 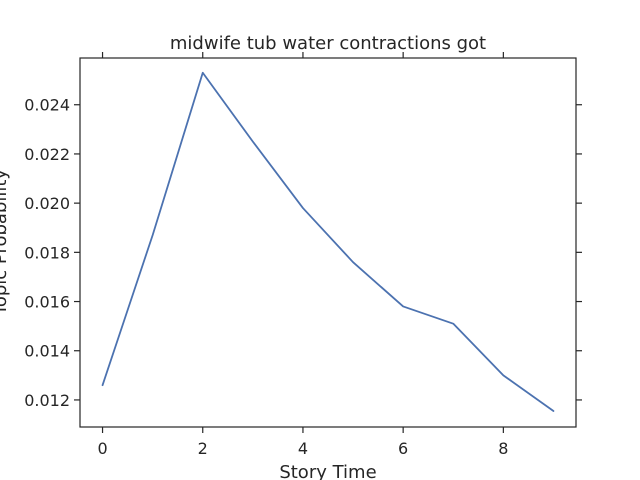 I want to click on y-tick-label: 0.022, so click(x=47, y=154).